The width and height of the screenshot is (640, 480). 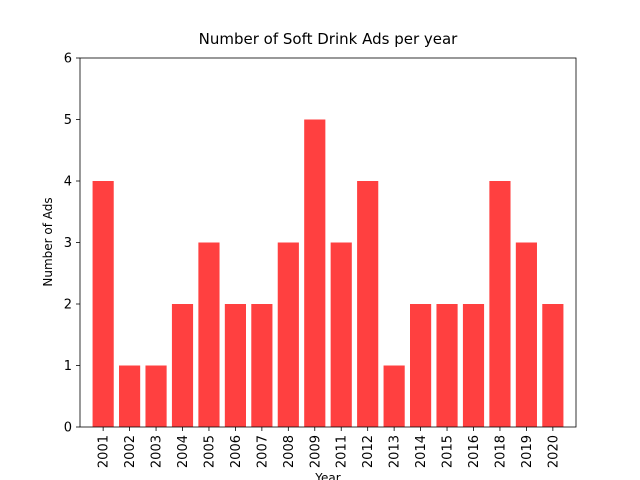 I want to click on x-tick-label: 2008, so click(x=289, y=451).